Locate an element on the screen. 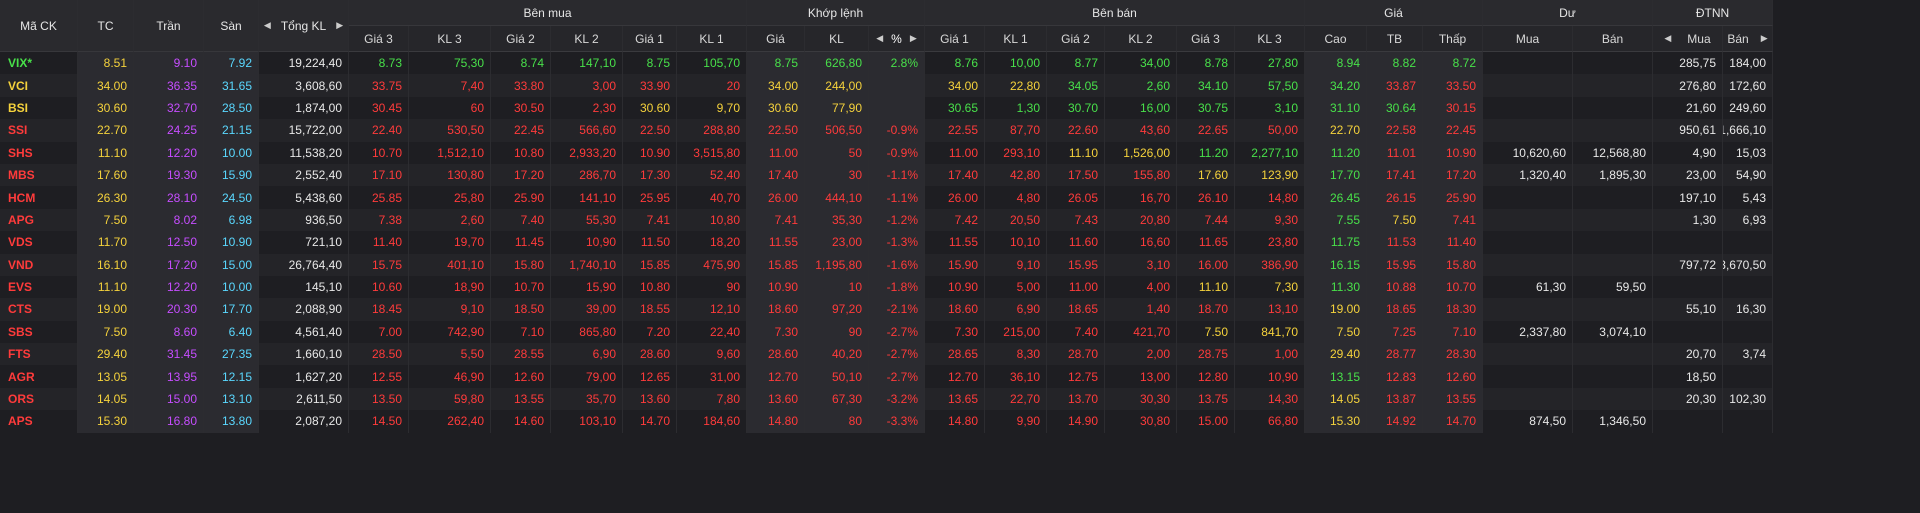 The width and height of the screenshot is (1920, 513). header-buy-2: Giá 2 is located at coordinates (521, 39).